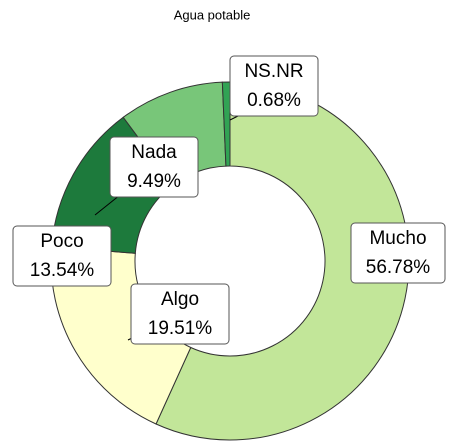 The height and width of the screenshot is (445, 452). I want to click on donut-slice, so click(226, 124).